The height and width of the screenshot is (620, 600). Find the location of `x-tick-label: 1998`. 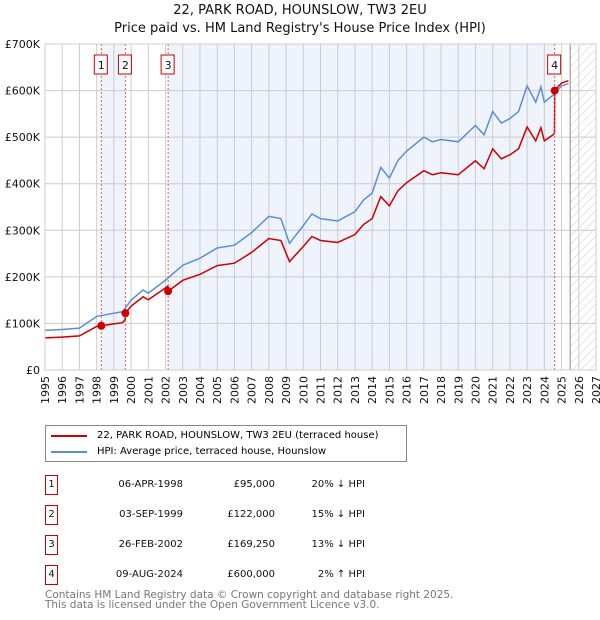

x-tick-label: 1998 is located at coordinates (97, 390).